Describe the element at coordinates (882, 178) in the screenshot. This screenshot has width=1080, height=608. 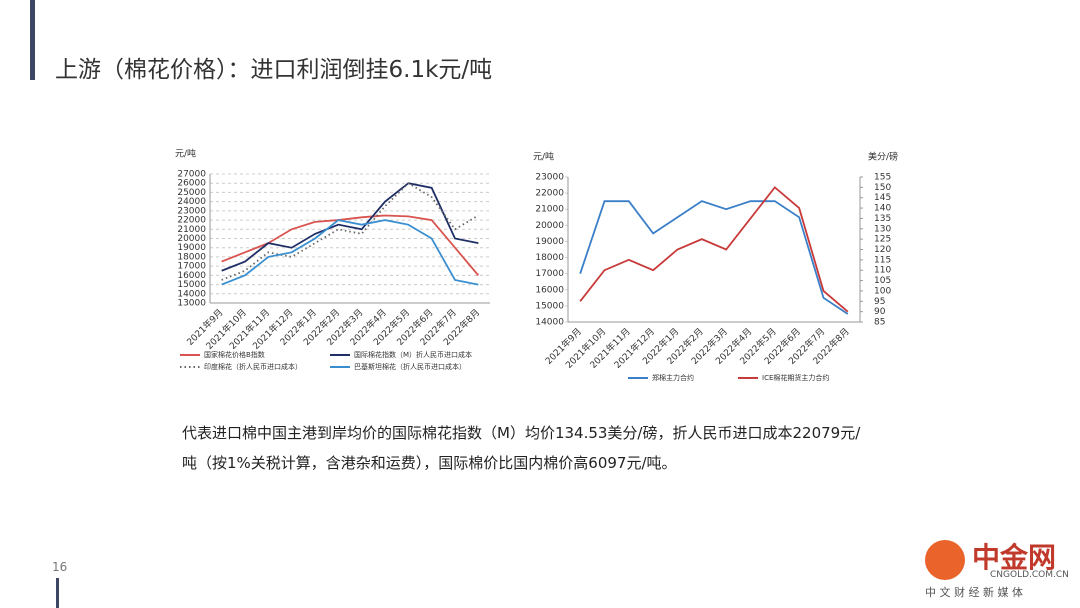
I see `y2-tick-label: 155` at that location.